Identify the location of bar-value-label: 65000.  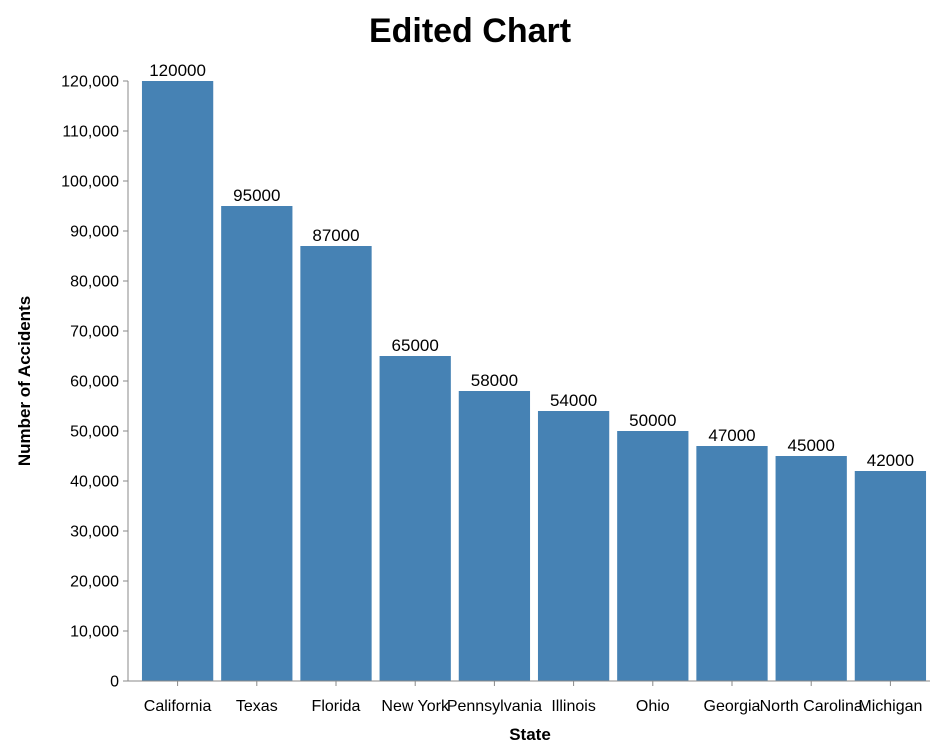
(415, 345).